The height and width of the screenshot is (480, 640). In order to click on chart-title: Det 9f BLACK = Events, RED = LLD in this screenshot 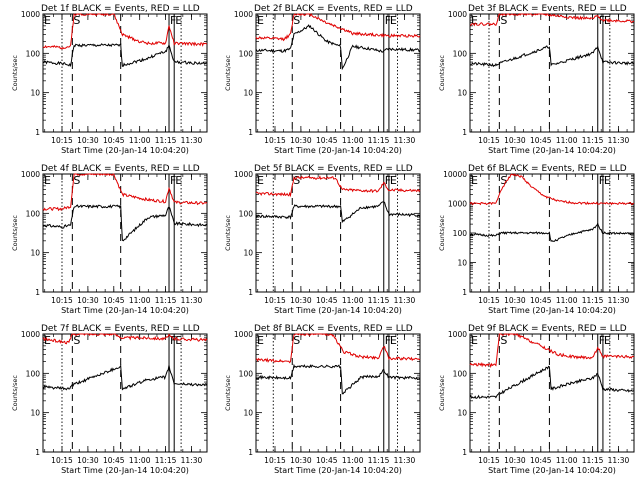, I will do `click(547, 329)`.